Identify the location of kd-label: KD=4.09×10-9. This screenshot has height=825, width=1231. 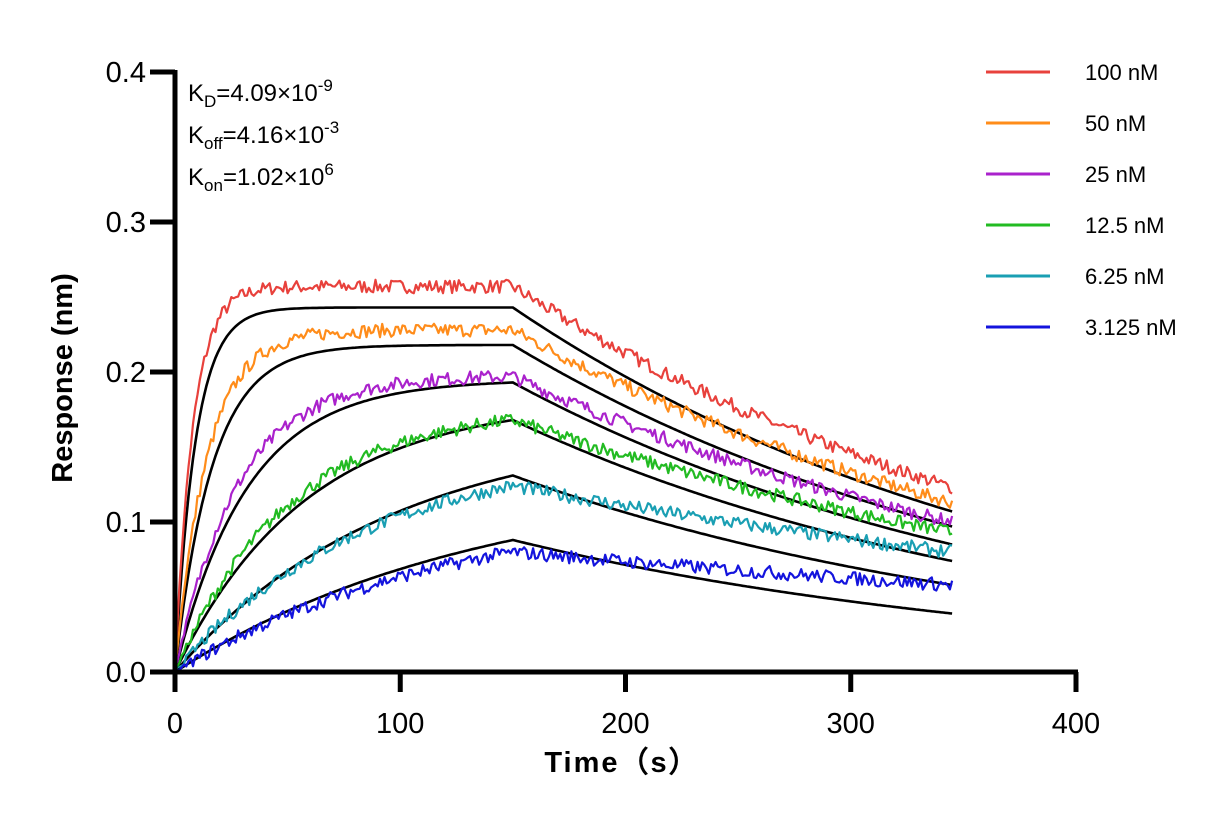
(260, 93).